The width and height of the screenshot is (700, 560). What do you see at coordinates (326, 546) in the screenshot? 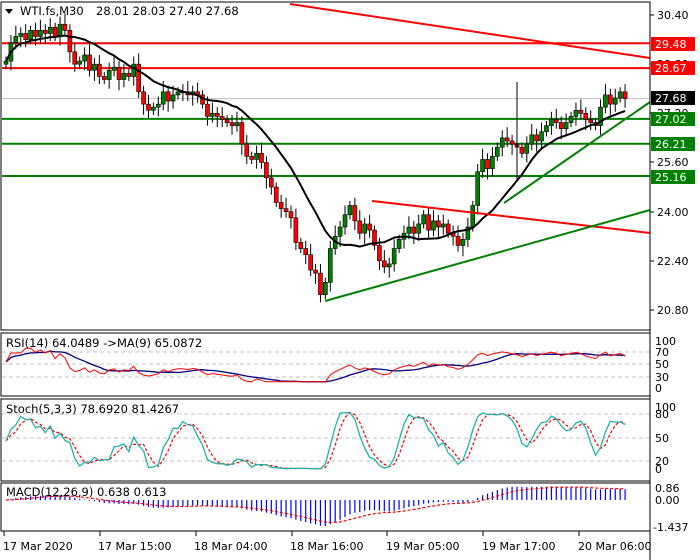
I see `time-tick: 18 Mar 16:00` at bounding box center [326, 546].